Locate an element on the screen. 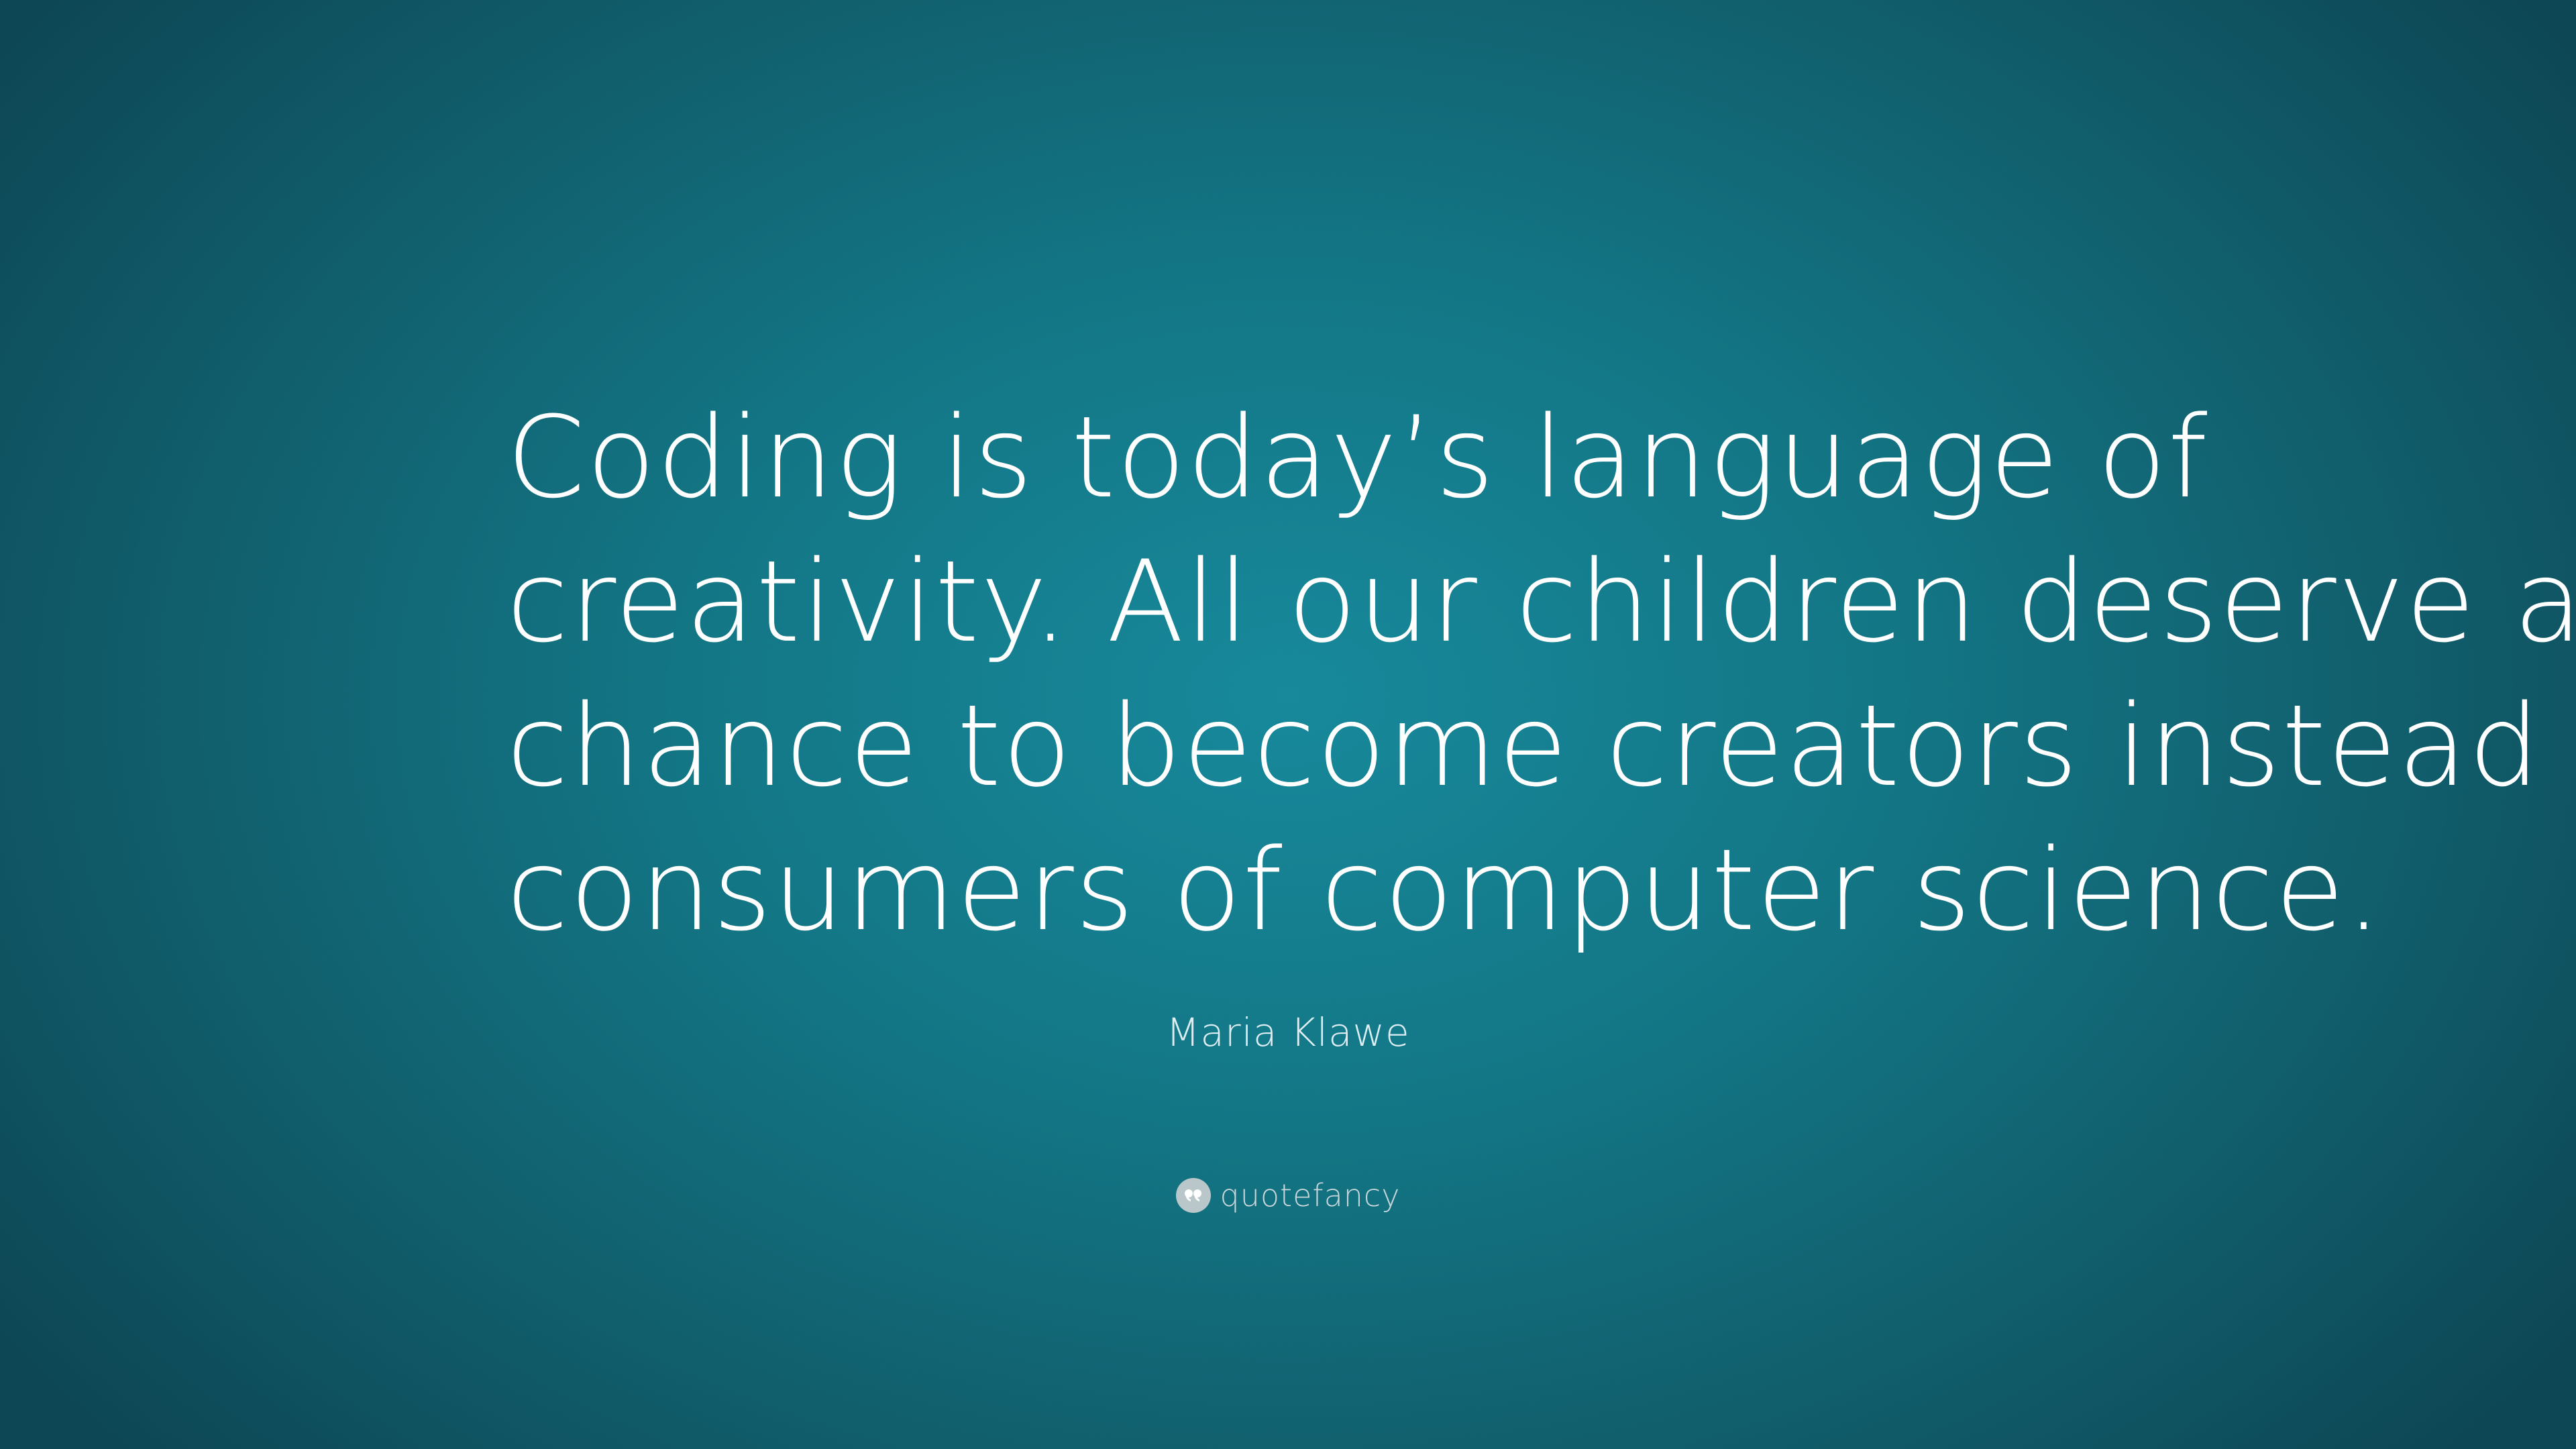 The height and width of the screenshot is (1449, 2576). brand-name: quotefancy is located at coordinates (1310, 1195).